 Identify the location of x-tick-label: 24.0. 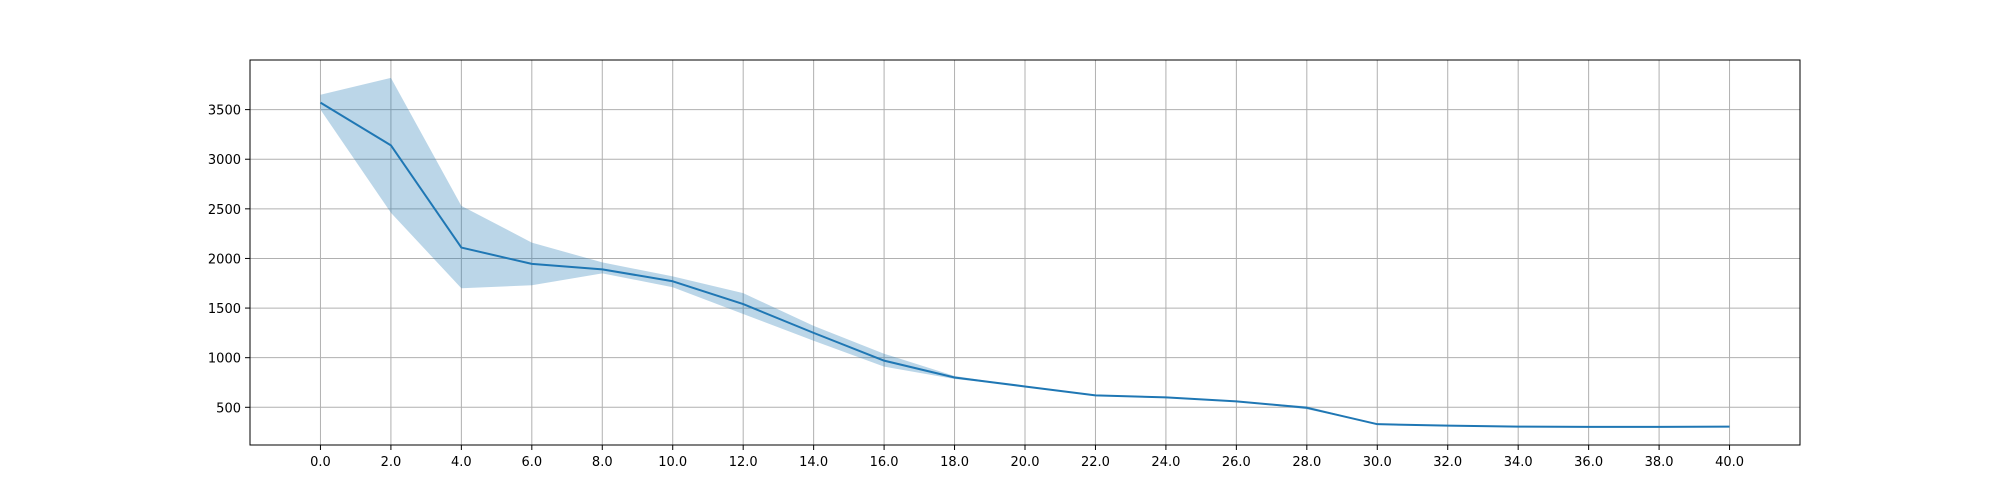
(1165, 462).